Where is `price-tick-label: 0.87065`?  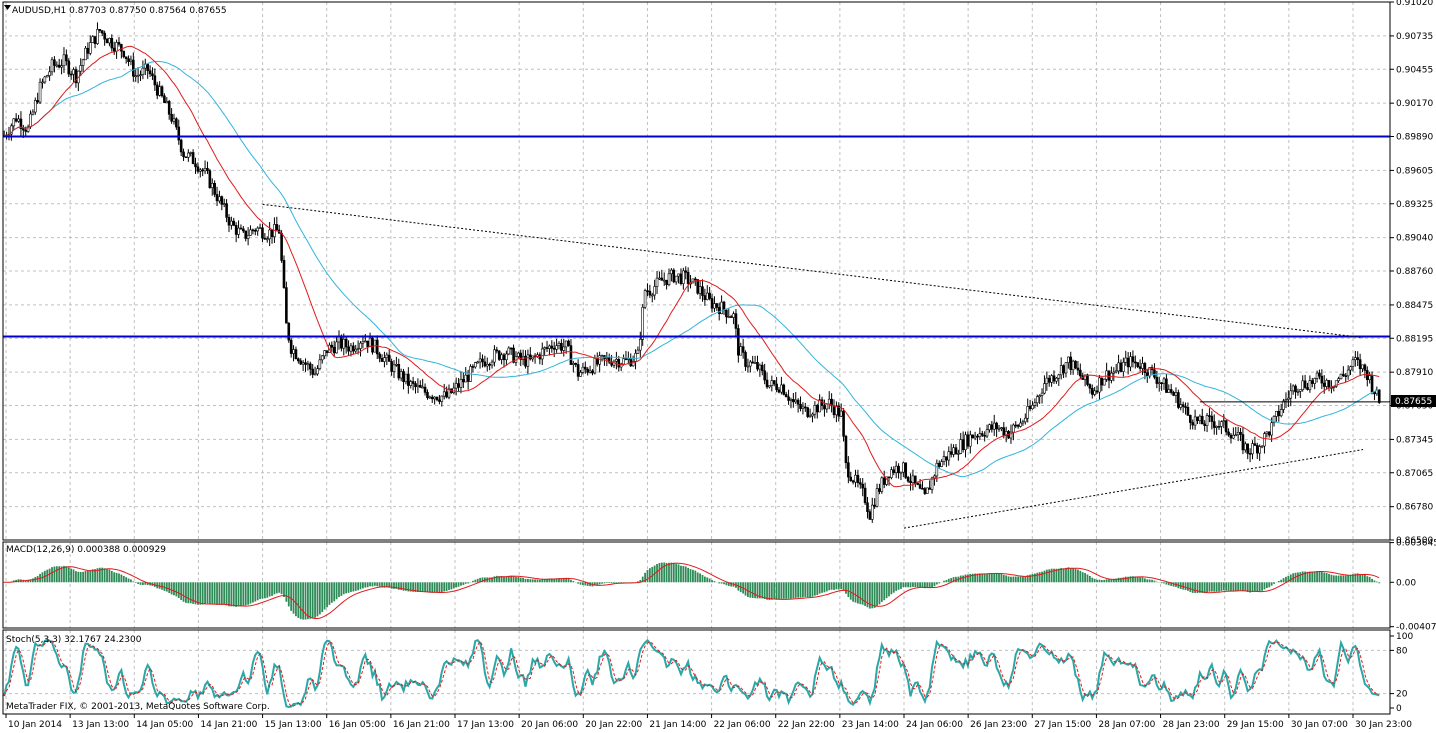
price-tick-label: 0.87065 is located at coordinates (1414, 474).